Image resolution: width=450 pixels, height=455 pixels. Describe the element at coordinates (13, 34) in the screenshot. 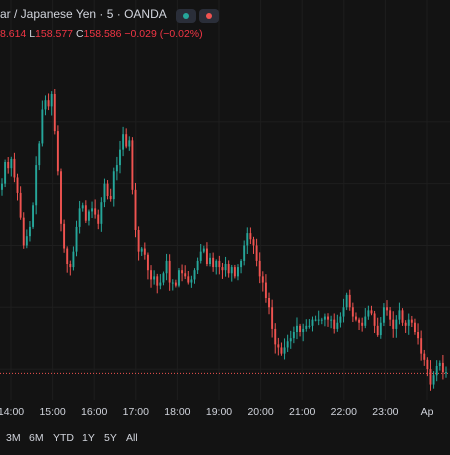

I see `high-value: 8.614` at that location.